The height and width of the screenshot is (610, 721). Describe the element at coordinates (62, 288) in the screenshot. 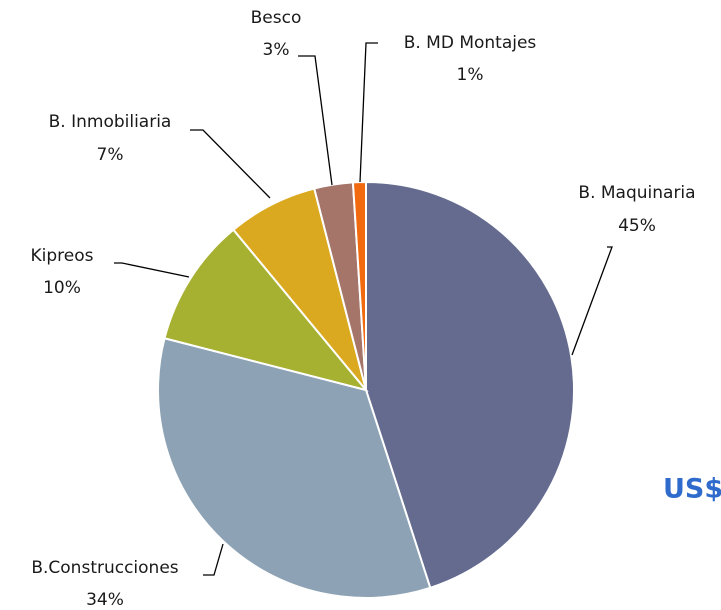

I see `data-label-value: 10%` at that location.